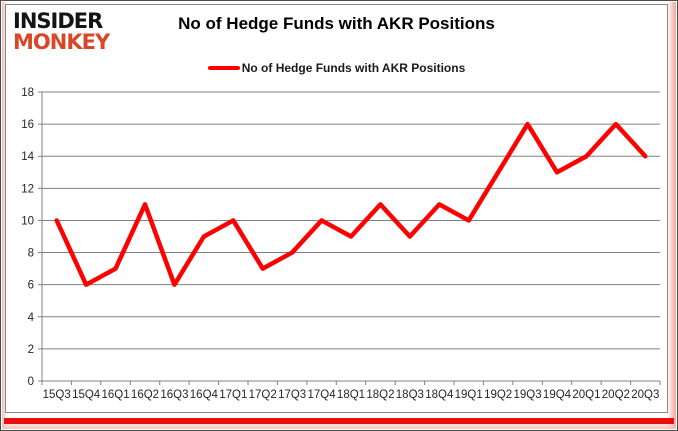  I want to click on logo-line-monkey: MONKEY, so click(61, 42).